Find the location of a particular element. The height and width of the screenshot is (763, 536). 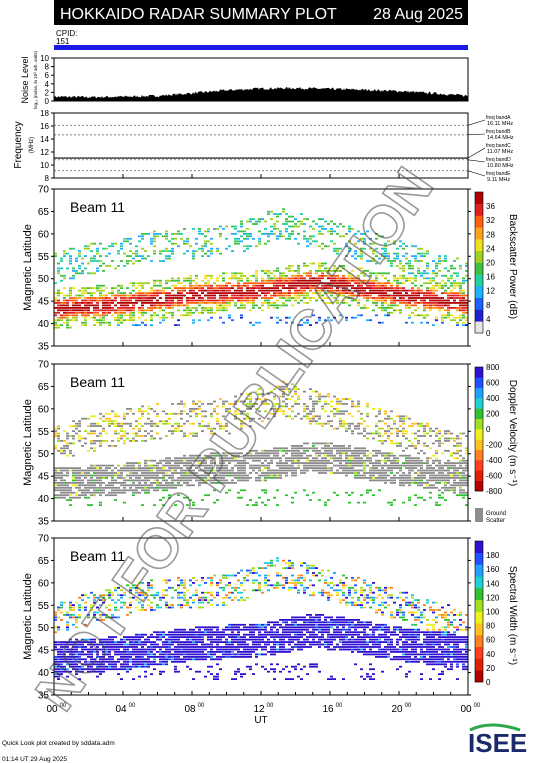

freq-band-name: freq bandA is located at coordinates (498, 118).